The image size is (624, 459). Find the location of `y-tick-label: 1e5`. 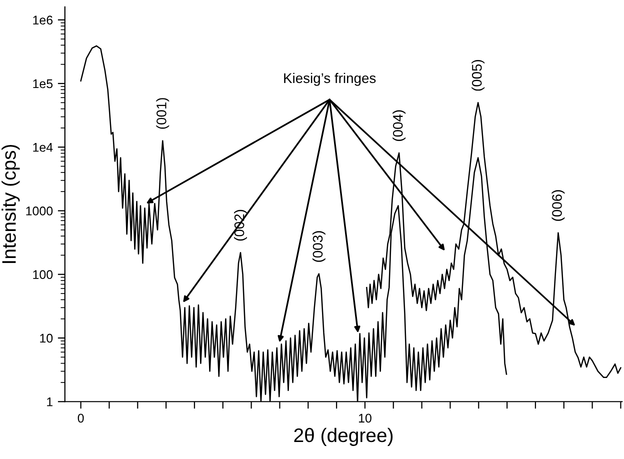

y-tick-label: 1e5 is located at coordinates (43, 83).